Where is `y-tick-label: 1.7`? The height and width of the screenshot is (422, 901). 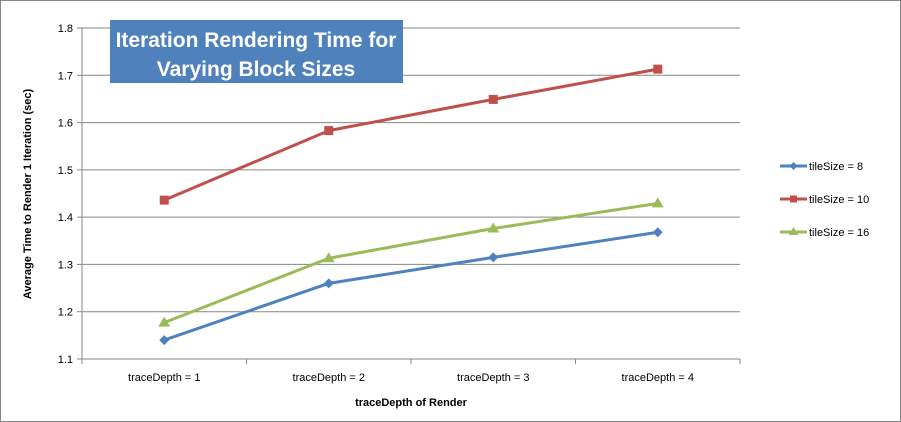
y-tick-label: 1.7 is located at coordinates (65, 76).